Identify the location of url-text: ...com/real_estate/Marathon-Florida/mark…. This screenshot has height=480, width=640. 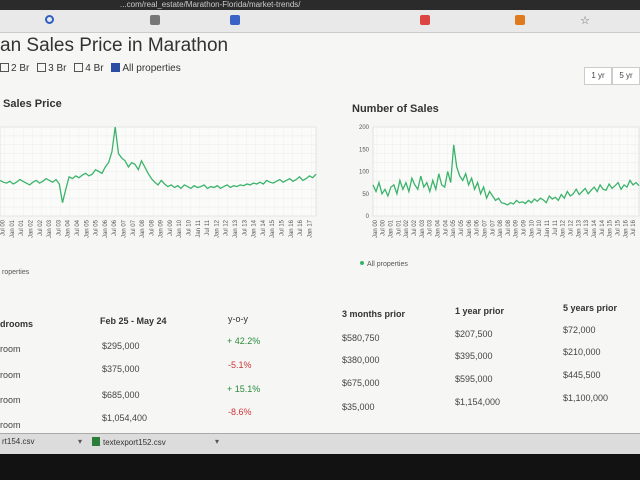
(210, 4).